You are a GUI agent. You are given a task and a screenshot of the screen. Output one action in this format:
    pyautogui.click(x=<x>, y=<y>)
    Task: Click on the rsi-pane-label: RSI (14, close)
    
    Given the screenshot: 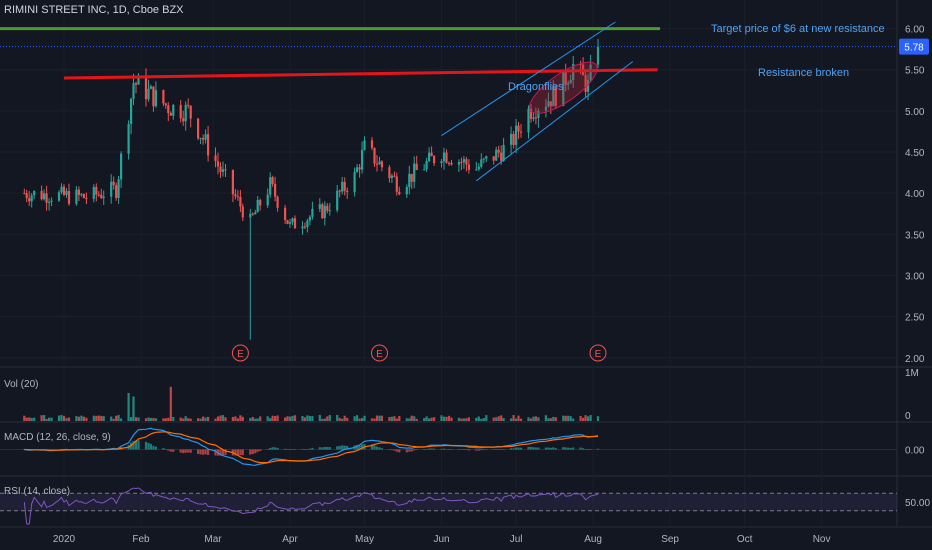 What is the action you would take?
    pyautogui.click(x=37, y=491)
    